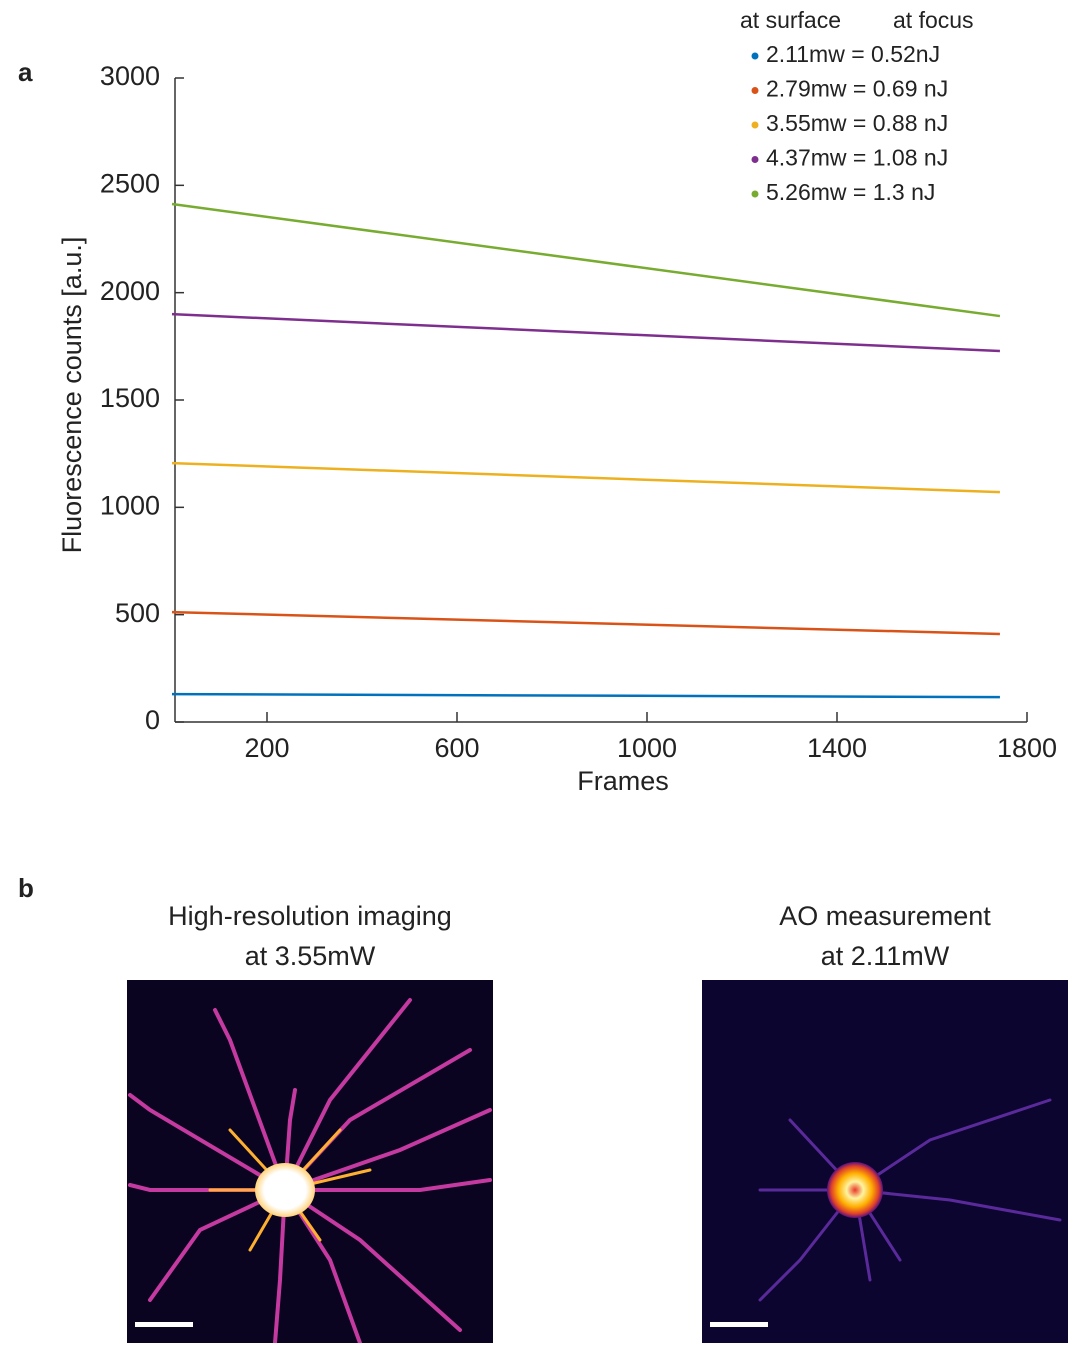  I want to click on y-axis-label: Fluorescence counts [a.u.], so click(72, 395).